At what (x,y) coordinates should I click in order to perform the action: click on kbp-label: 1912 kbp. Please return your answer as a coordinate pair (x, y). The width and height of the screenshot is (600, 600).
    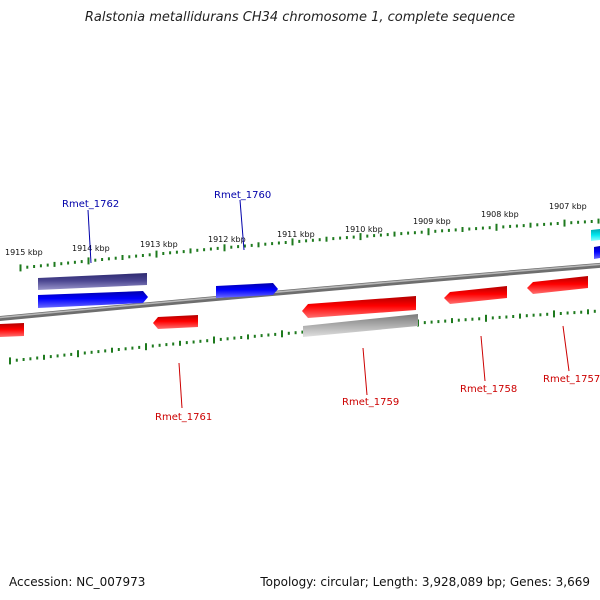
    Looking at the image, I should click on (227, 239).